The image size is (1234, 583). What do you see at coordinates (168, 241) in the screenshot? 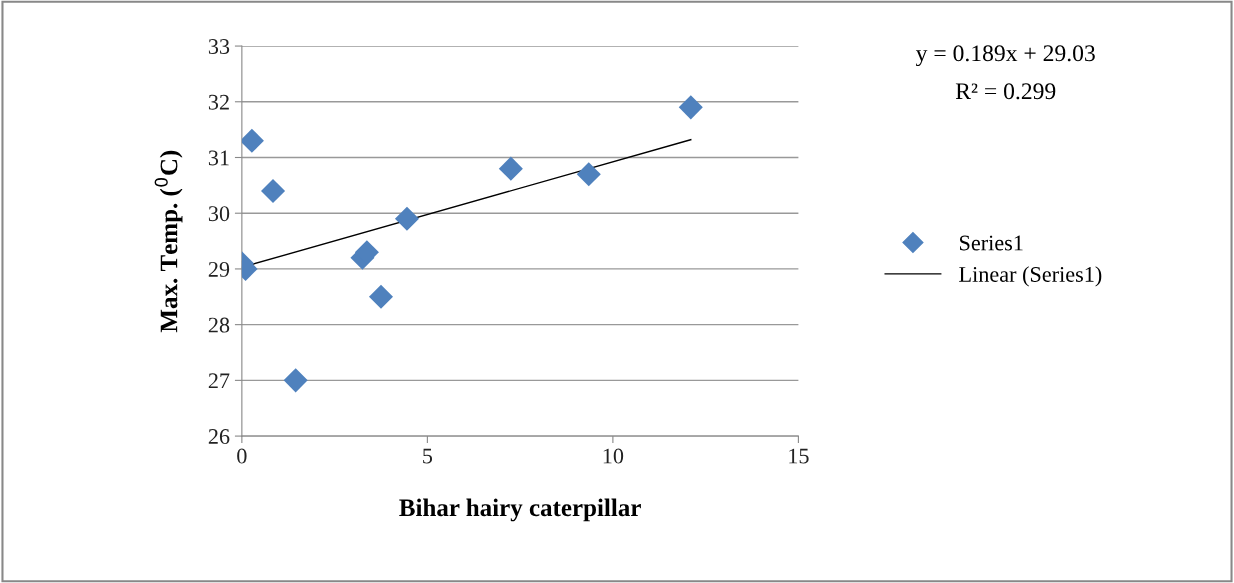
I see `y-axis-title: Max. Temp. ($^{0}$C)` at bounding box center [168, 241].